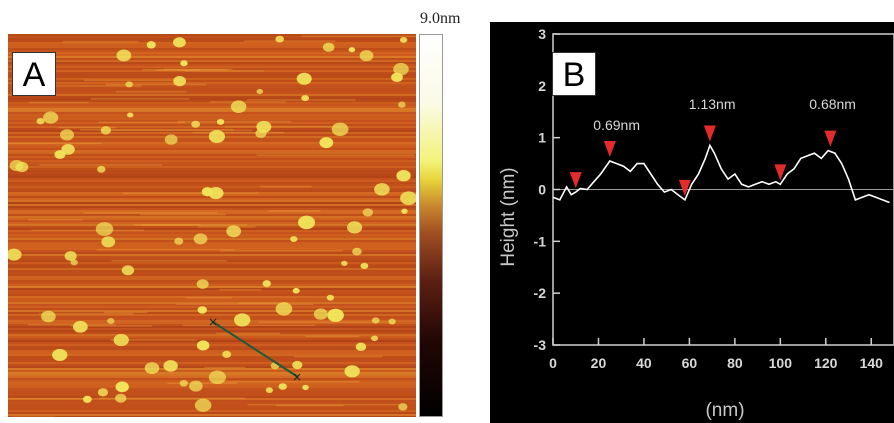  I want to click on profile-marker, so click(709, 133).